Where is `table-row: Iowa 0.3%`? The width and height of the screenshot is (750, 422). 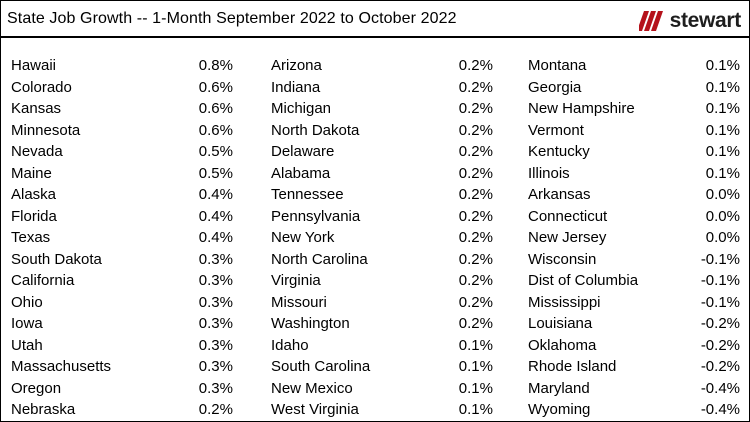 table-row: Iowa 0.3% is located at coordinates (122, 324).